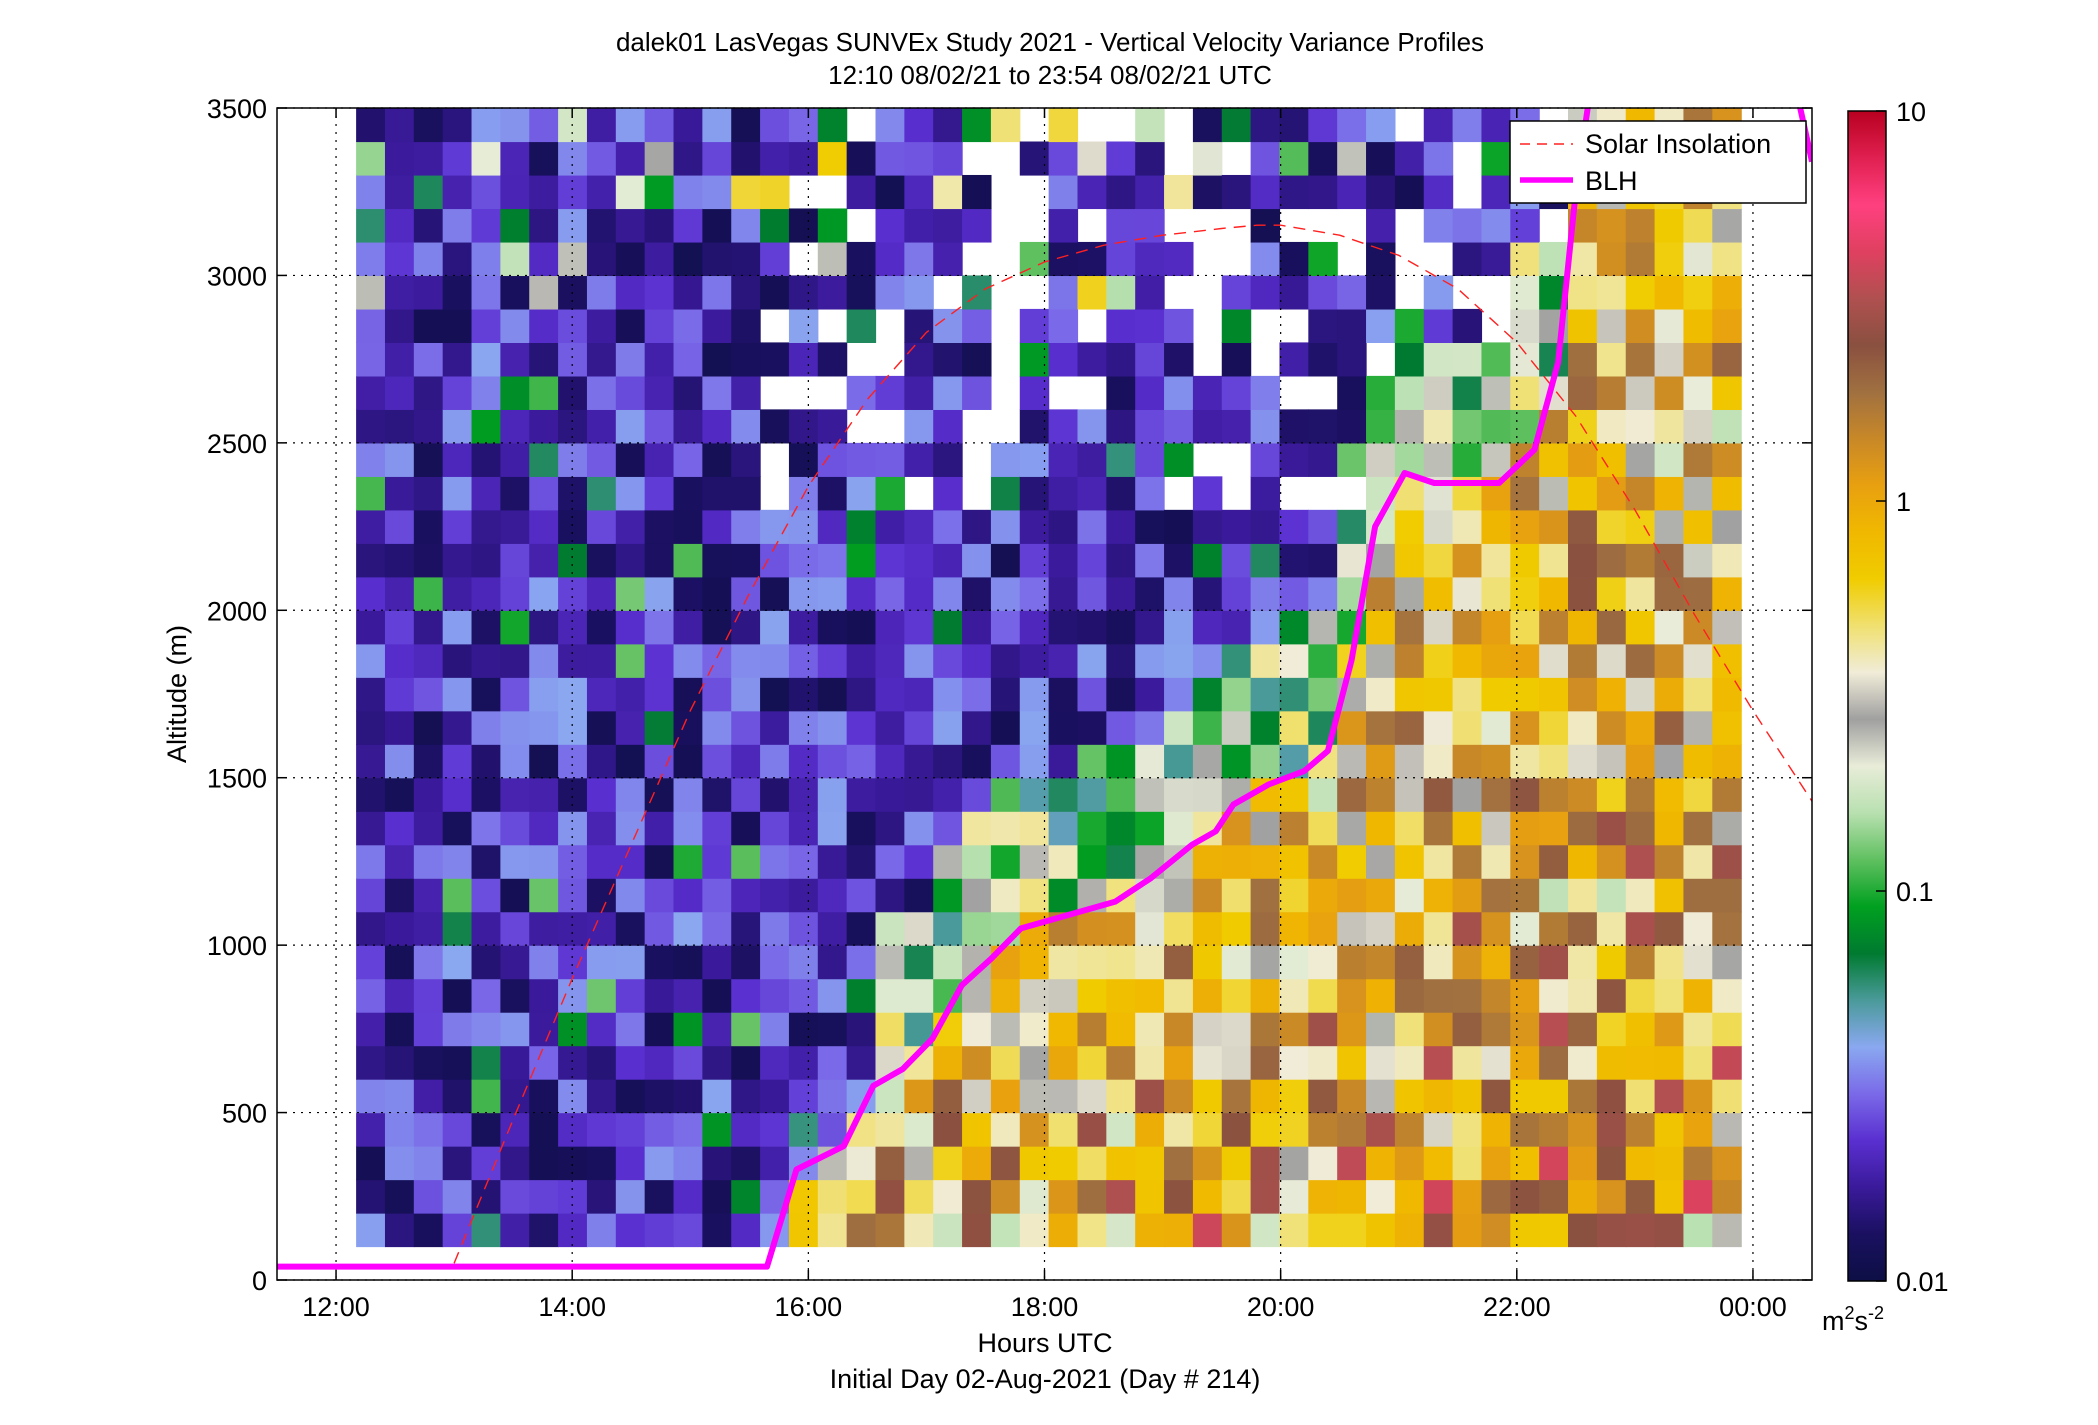  Describe the element at coordinates (1915, 892) in the screenshot. I see `colorbar-tick-label: 0.1` at that location.